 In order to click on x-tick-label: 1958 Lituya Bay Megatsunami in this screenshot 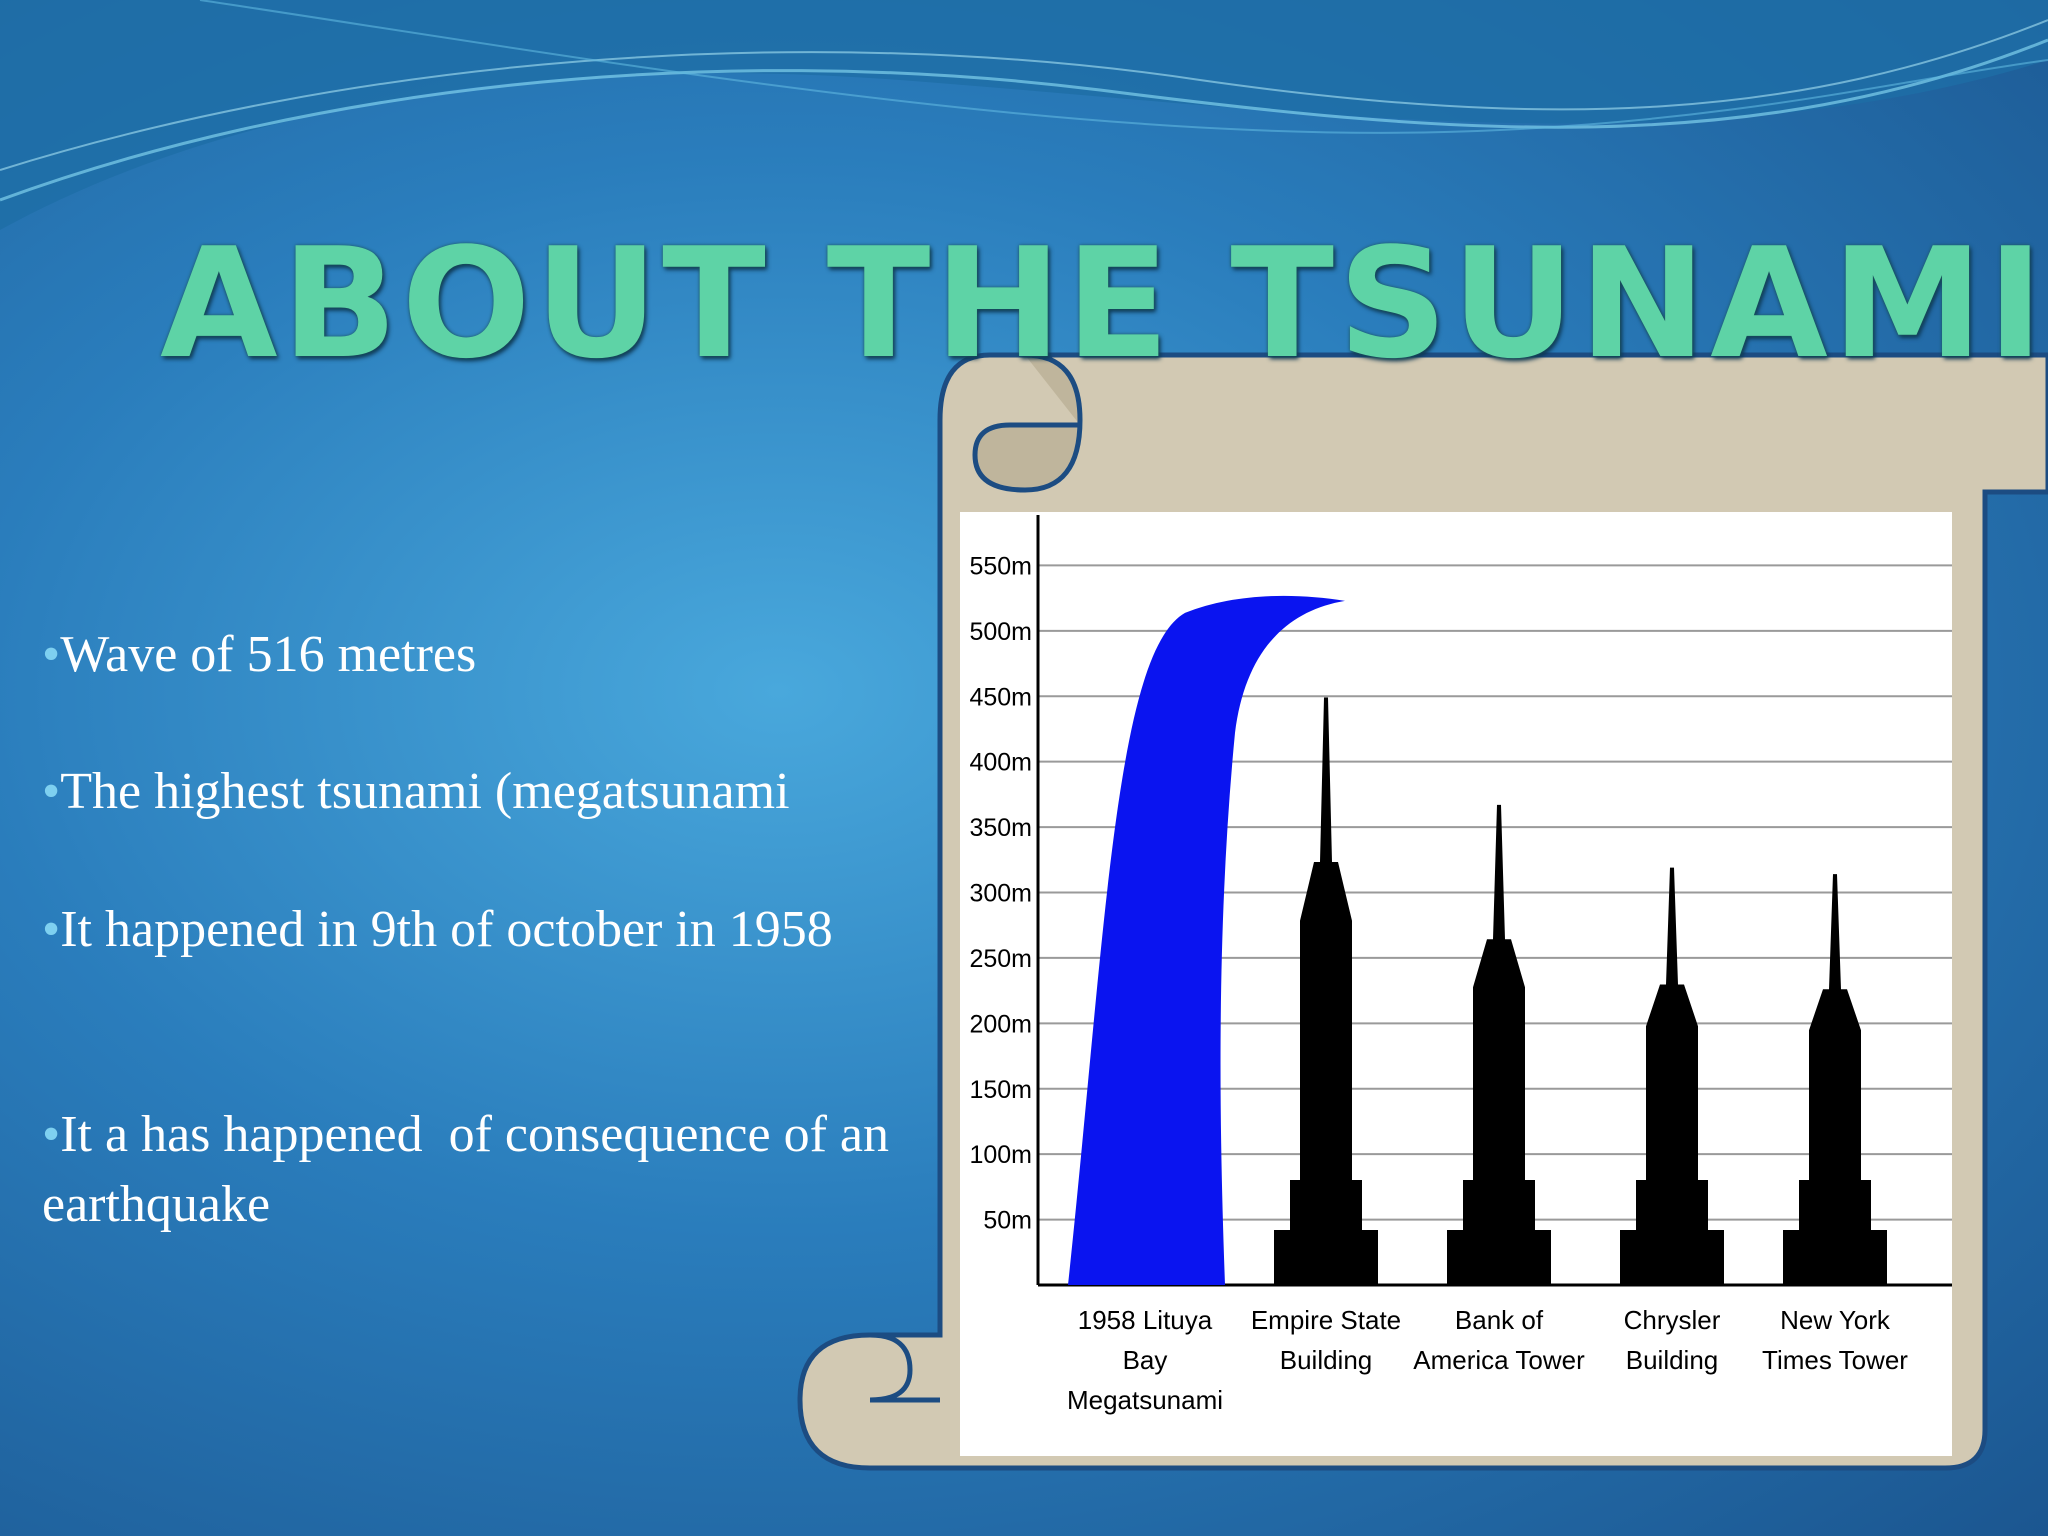, I will do `click(1145, 1360)`.